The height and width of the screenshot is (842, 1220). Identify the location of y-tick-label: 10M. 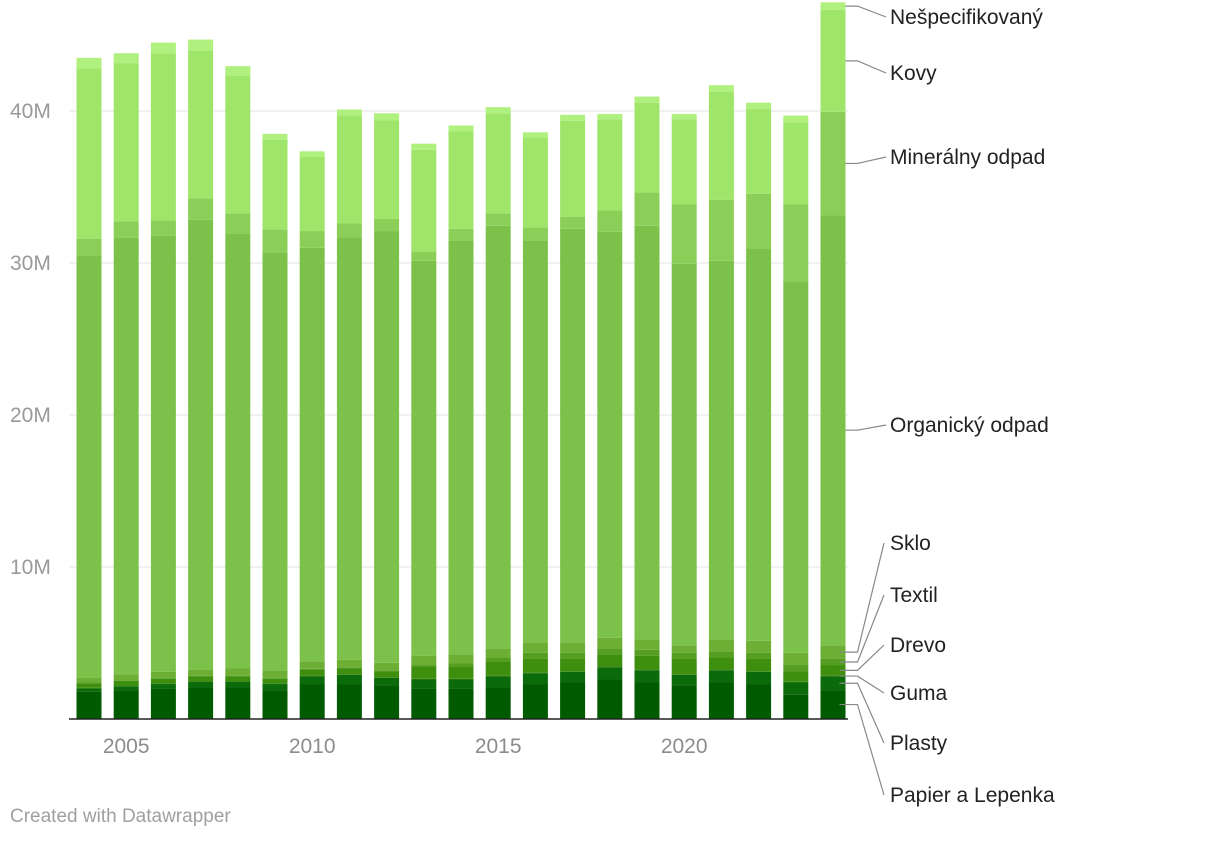
(30, 567).